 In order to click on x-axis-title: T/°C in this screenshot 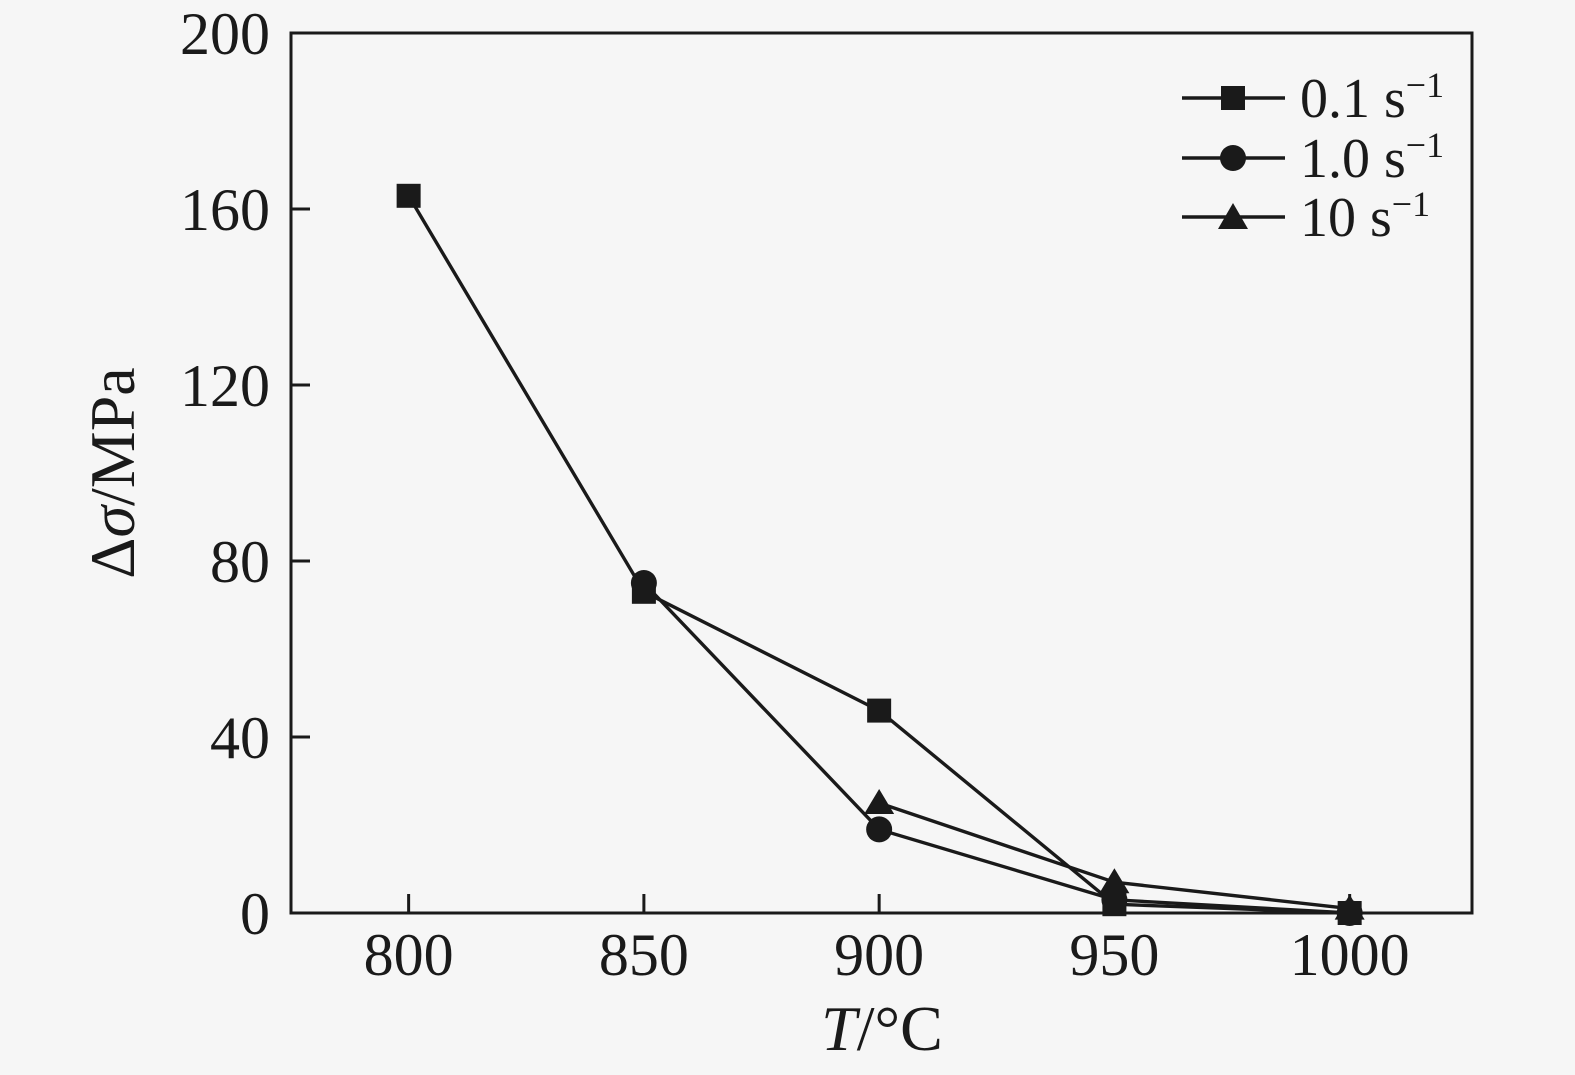, I will do `click(882, 1028)`.